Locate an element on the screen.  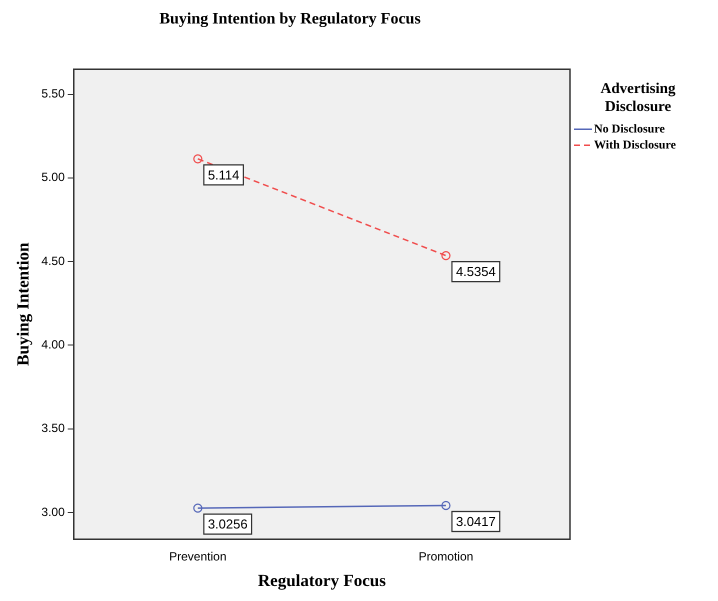
legend-label: No Disclosure is located at coordinates (630, 128).